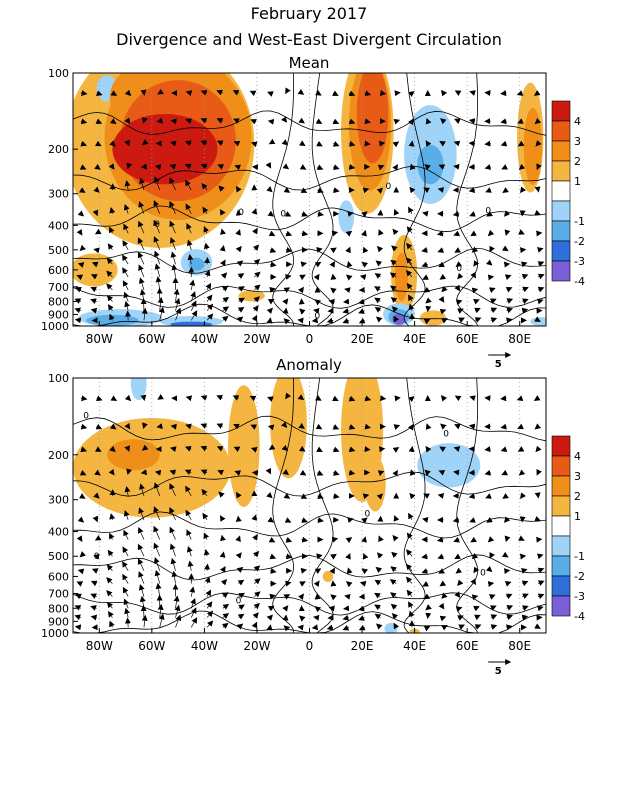 This screenshot has height=800, width=618. Describe the element at coordinates (151, 339) in the screenshot. I see `x-tick-label-1: 60W` at that location.